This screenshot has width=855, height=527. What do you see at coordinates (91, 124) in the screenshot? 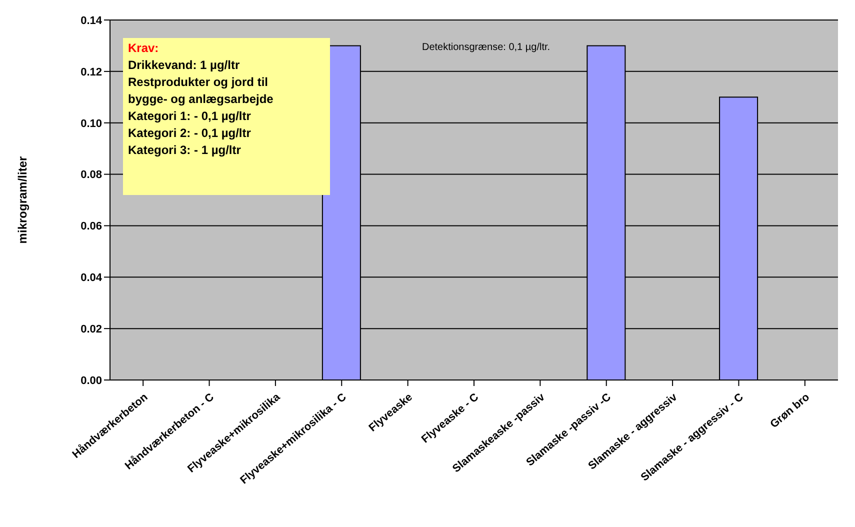
I see `y-tick-label: 0.10` at bounding box center [91, 124].